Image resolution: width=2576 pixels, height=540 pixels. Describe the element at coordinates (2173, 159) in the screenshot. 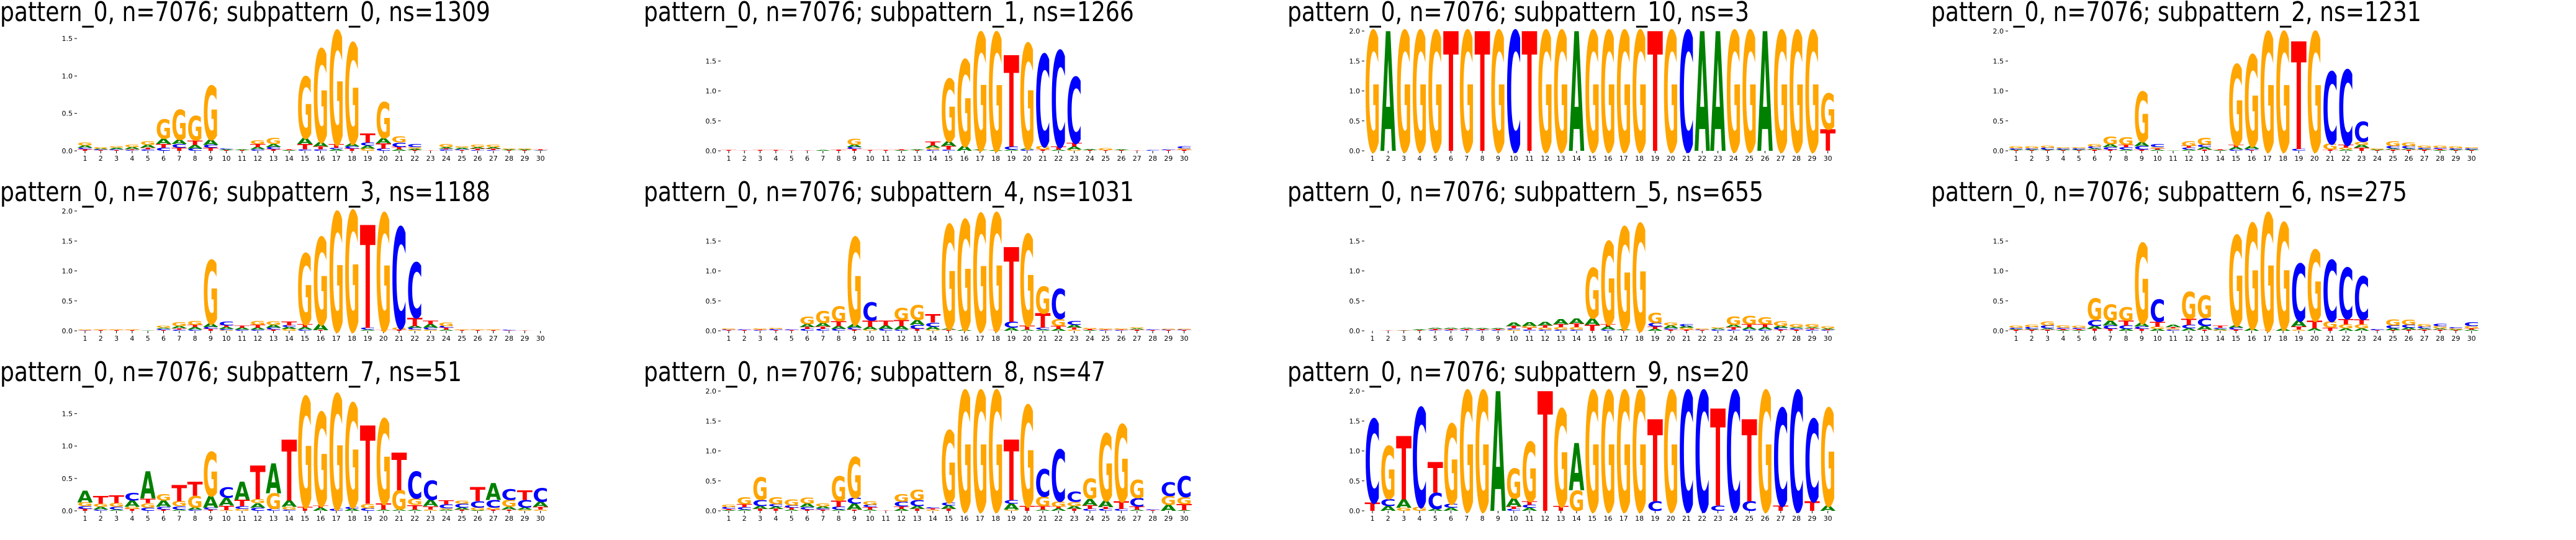

I see `x-tick-label: 11` at that location.